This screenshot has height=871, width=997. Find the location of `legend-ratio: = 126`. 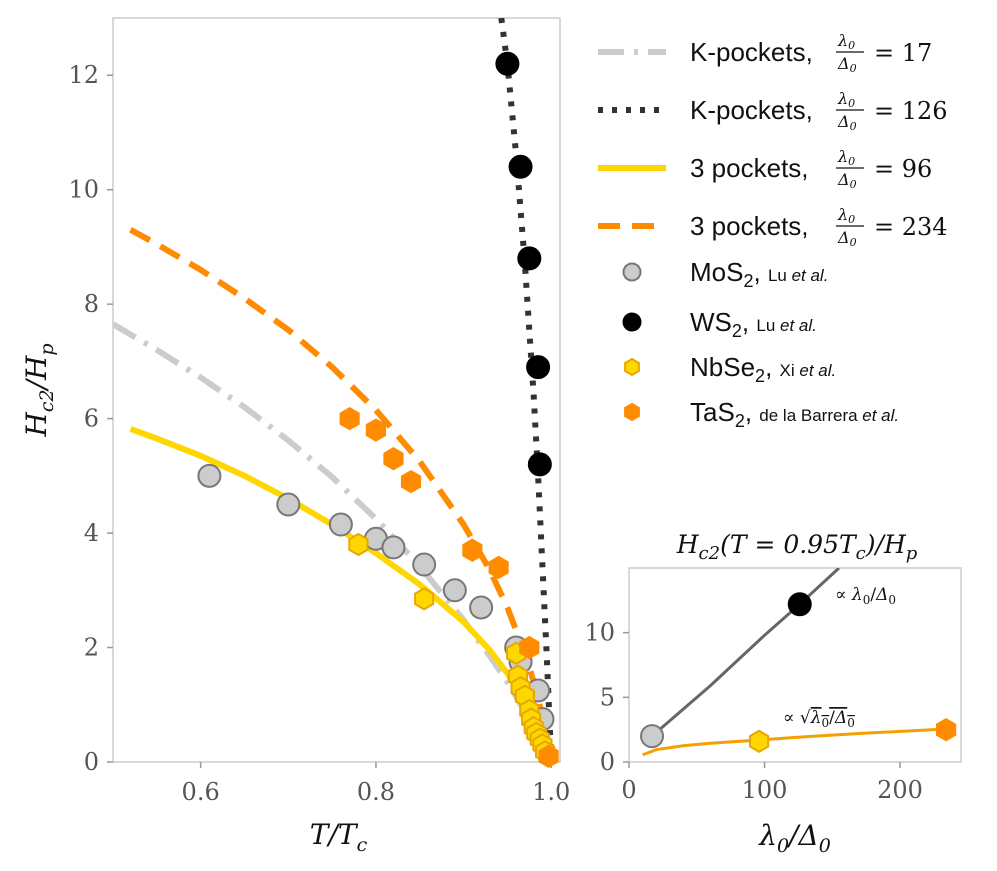

legend-ratio: = 126 is located at coordinates (911, 111).